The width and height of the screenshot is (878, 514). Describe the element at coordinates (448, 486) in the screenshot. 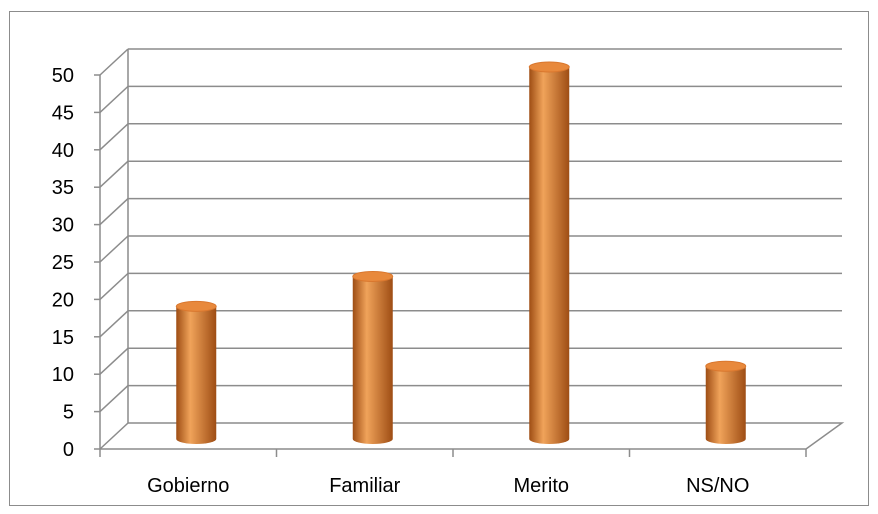

I see `x-category-labels: Gobierno Familiar Merito NS/NO` at that location.